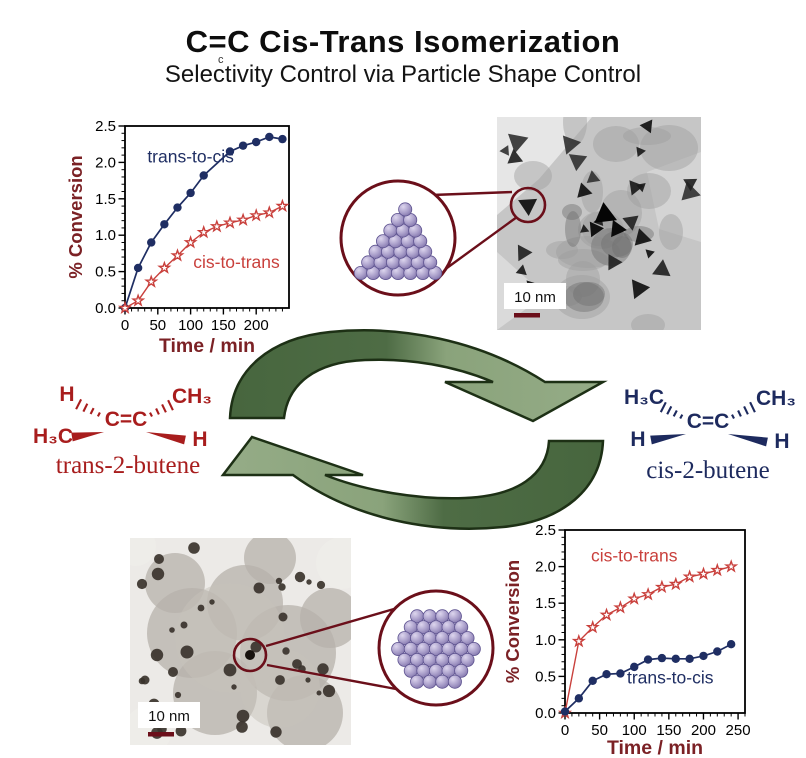  Describe the element at coordinates (169, 715) in the screenshot. I see `scale-box` at that location.